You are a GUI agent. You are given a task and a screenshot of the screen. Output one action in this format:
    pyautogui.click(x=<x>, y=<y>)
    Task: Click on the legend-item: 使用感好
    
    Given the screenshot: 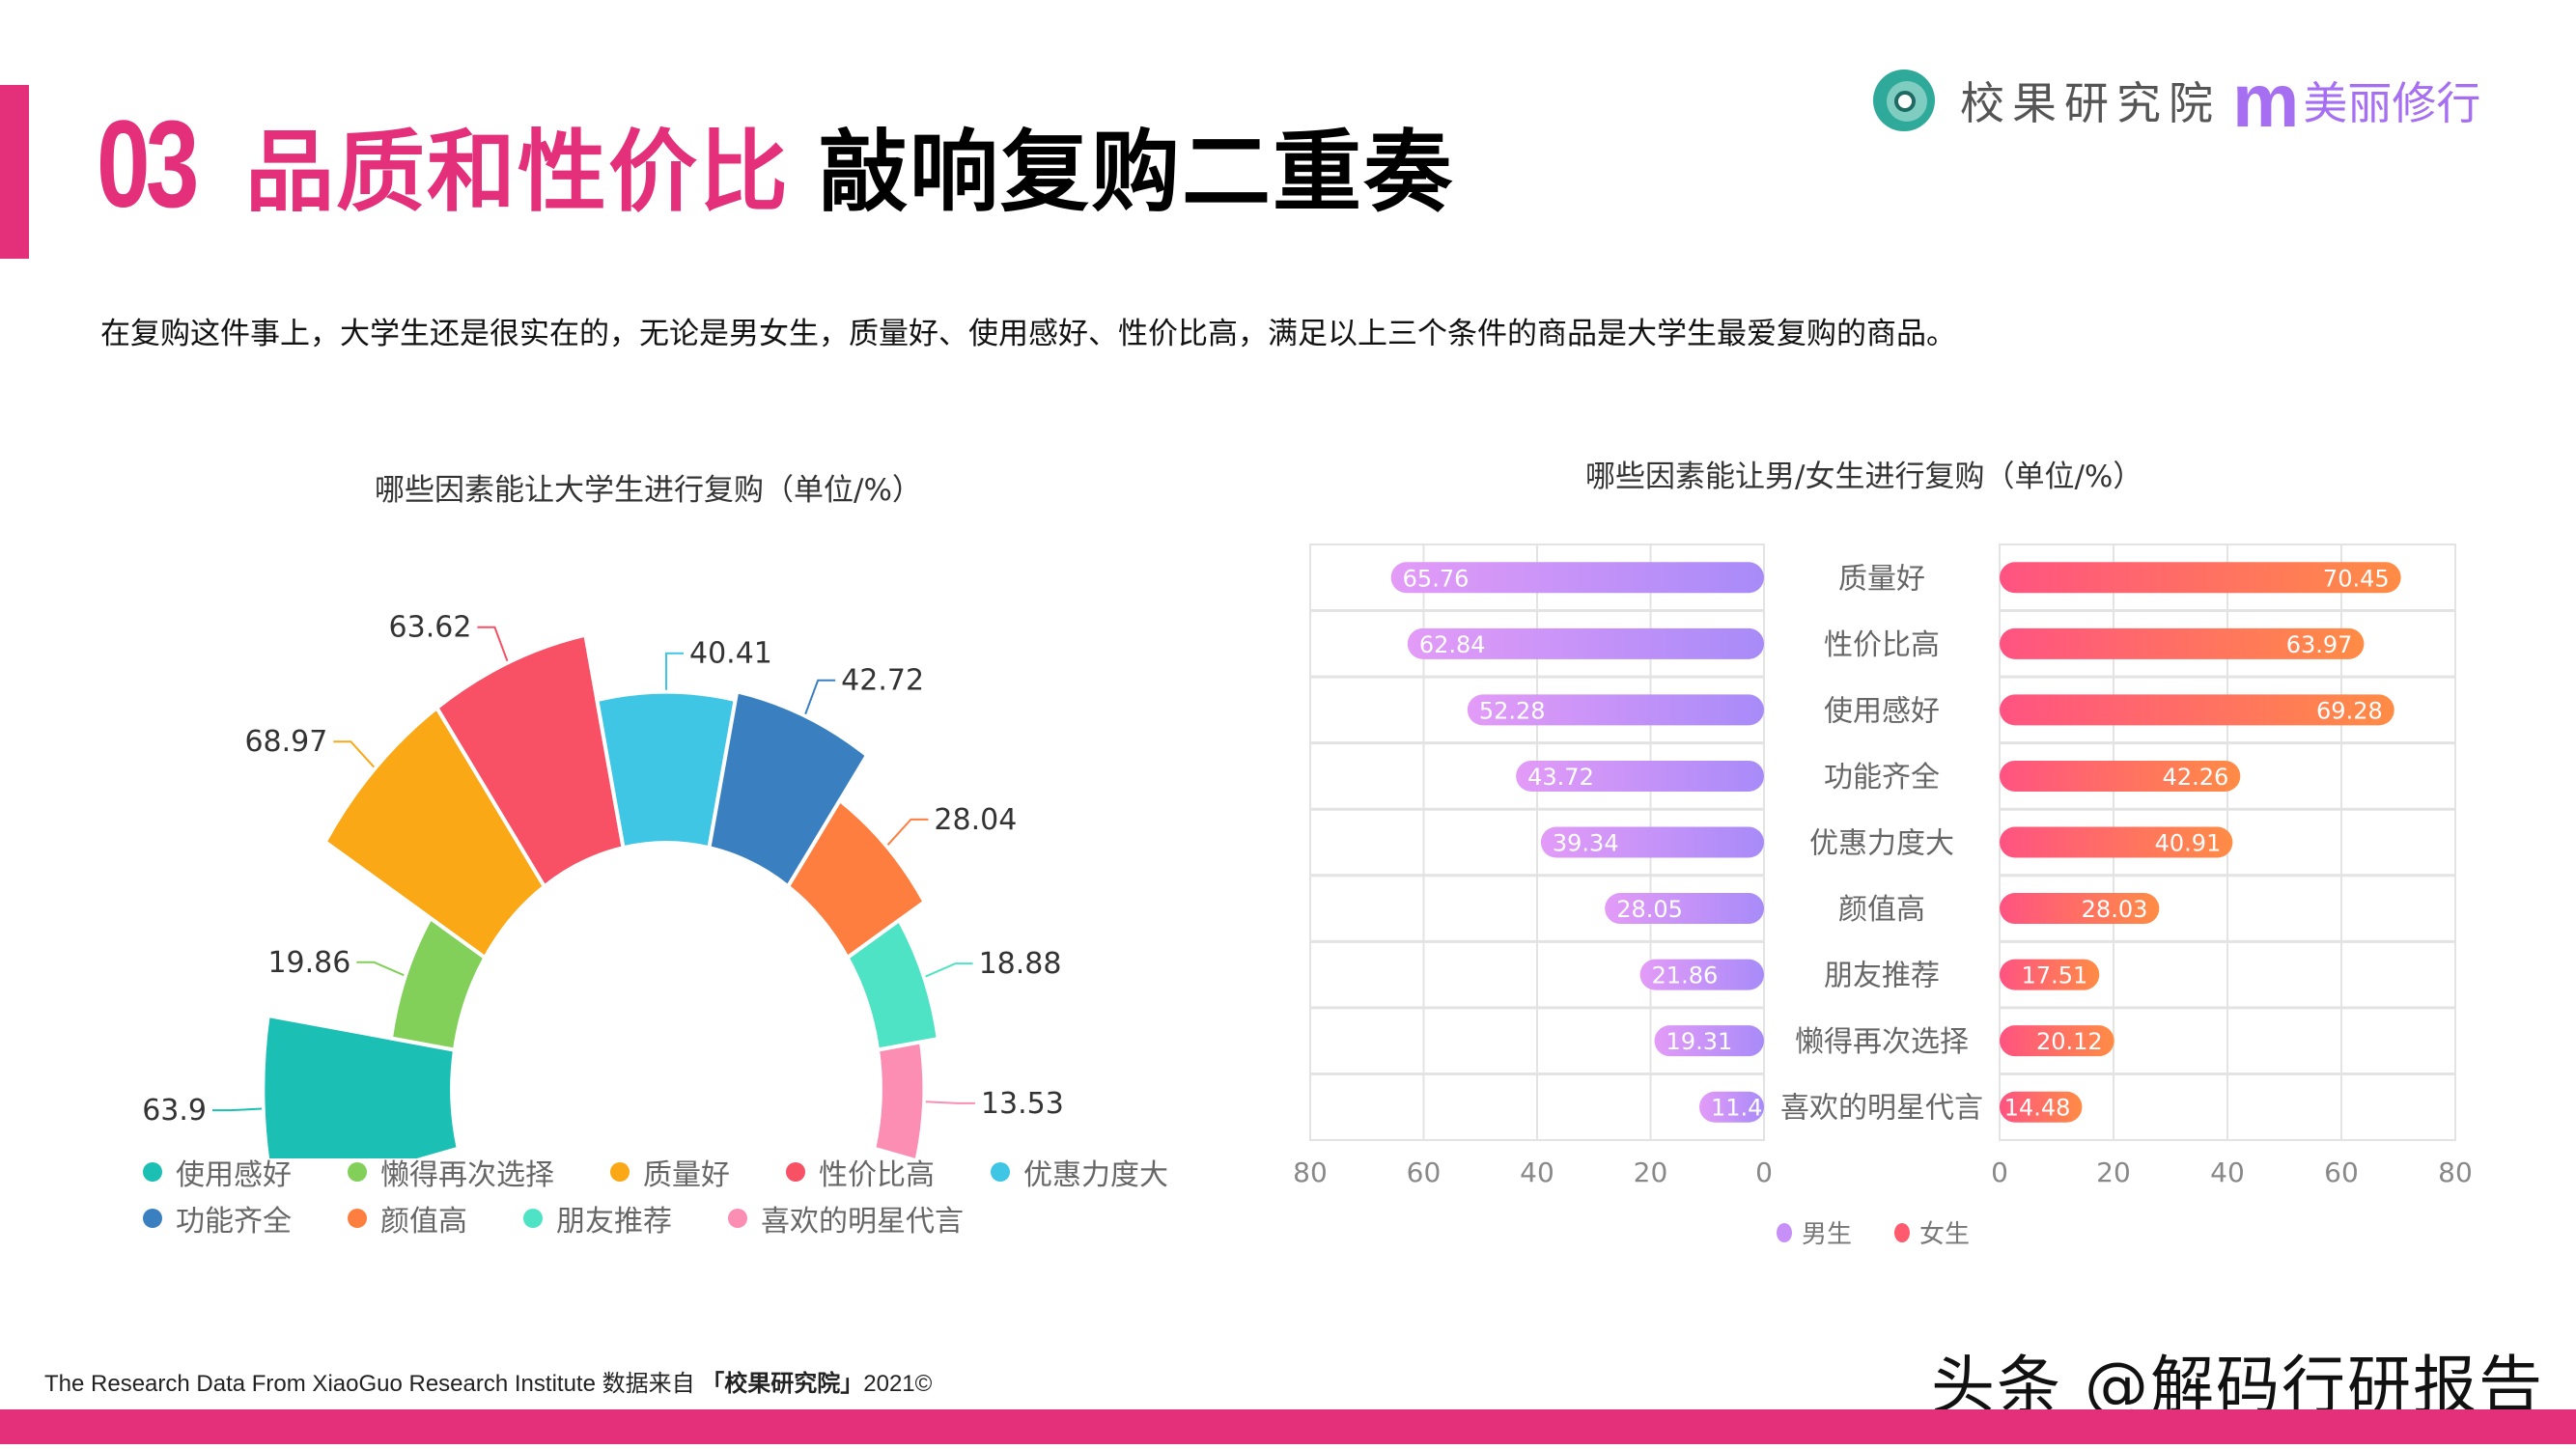 What is the action you would take?
    pyautogui.click(x=218, y=1172)
    